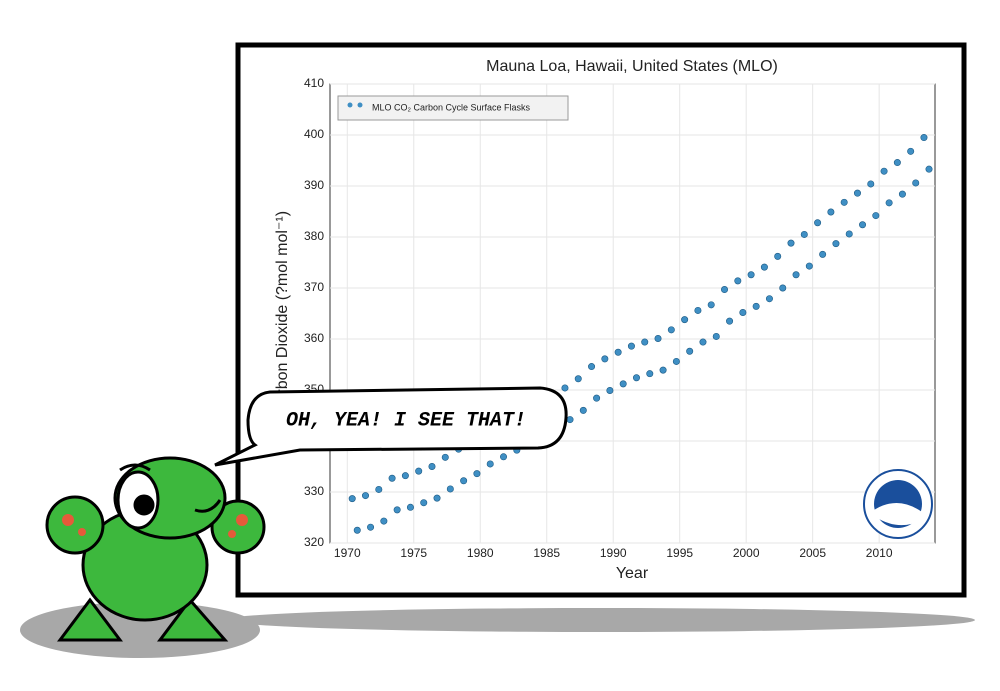 This screenshot has height=691, width=1000. Describe the element at coordinates (898, 504) in the screenshot. I see `noaa-logo` at that location.